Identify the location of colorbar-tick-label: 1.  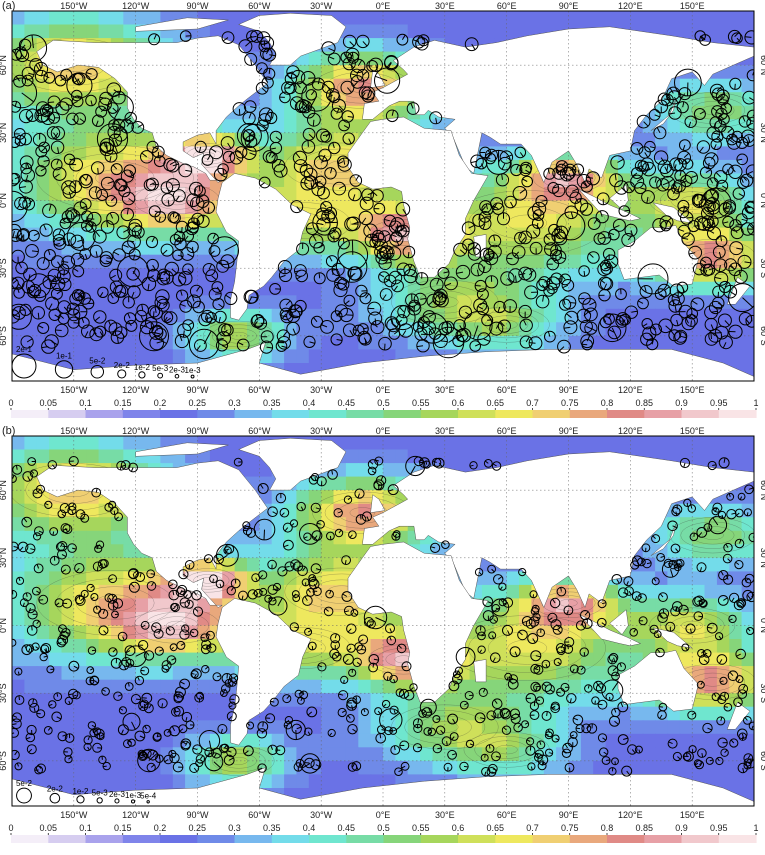
(755, 403).